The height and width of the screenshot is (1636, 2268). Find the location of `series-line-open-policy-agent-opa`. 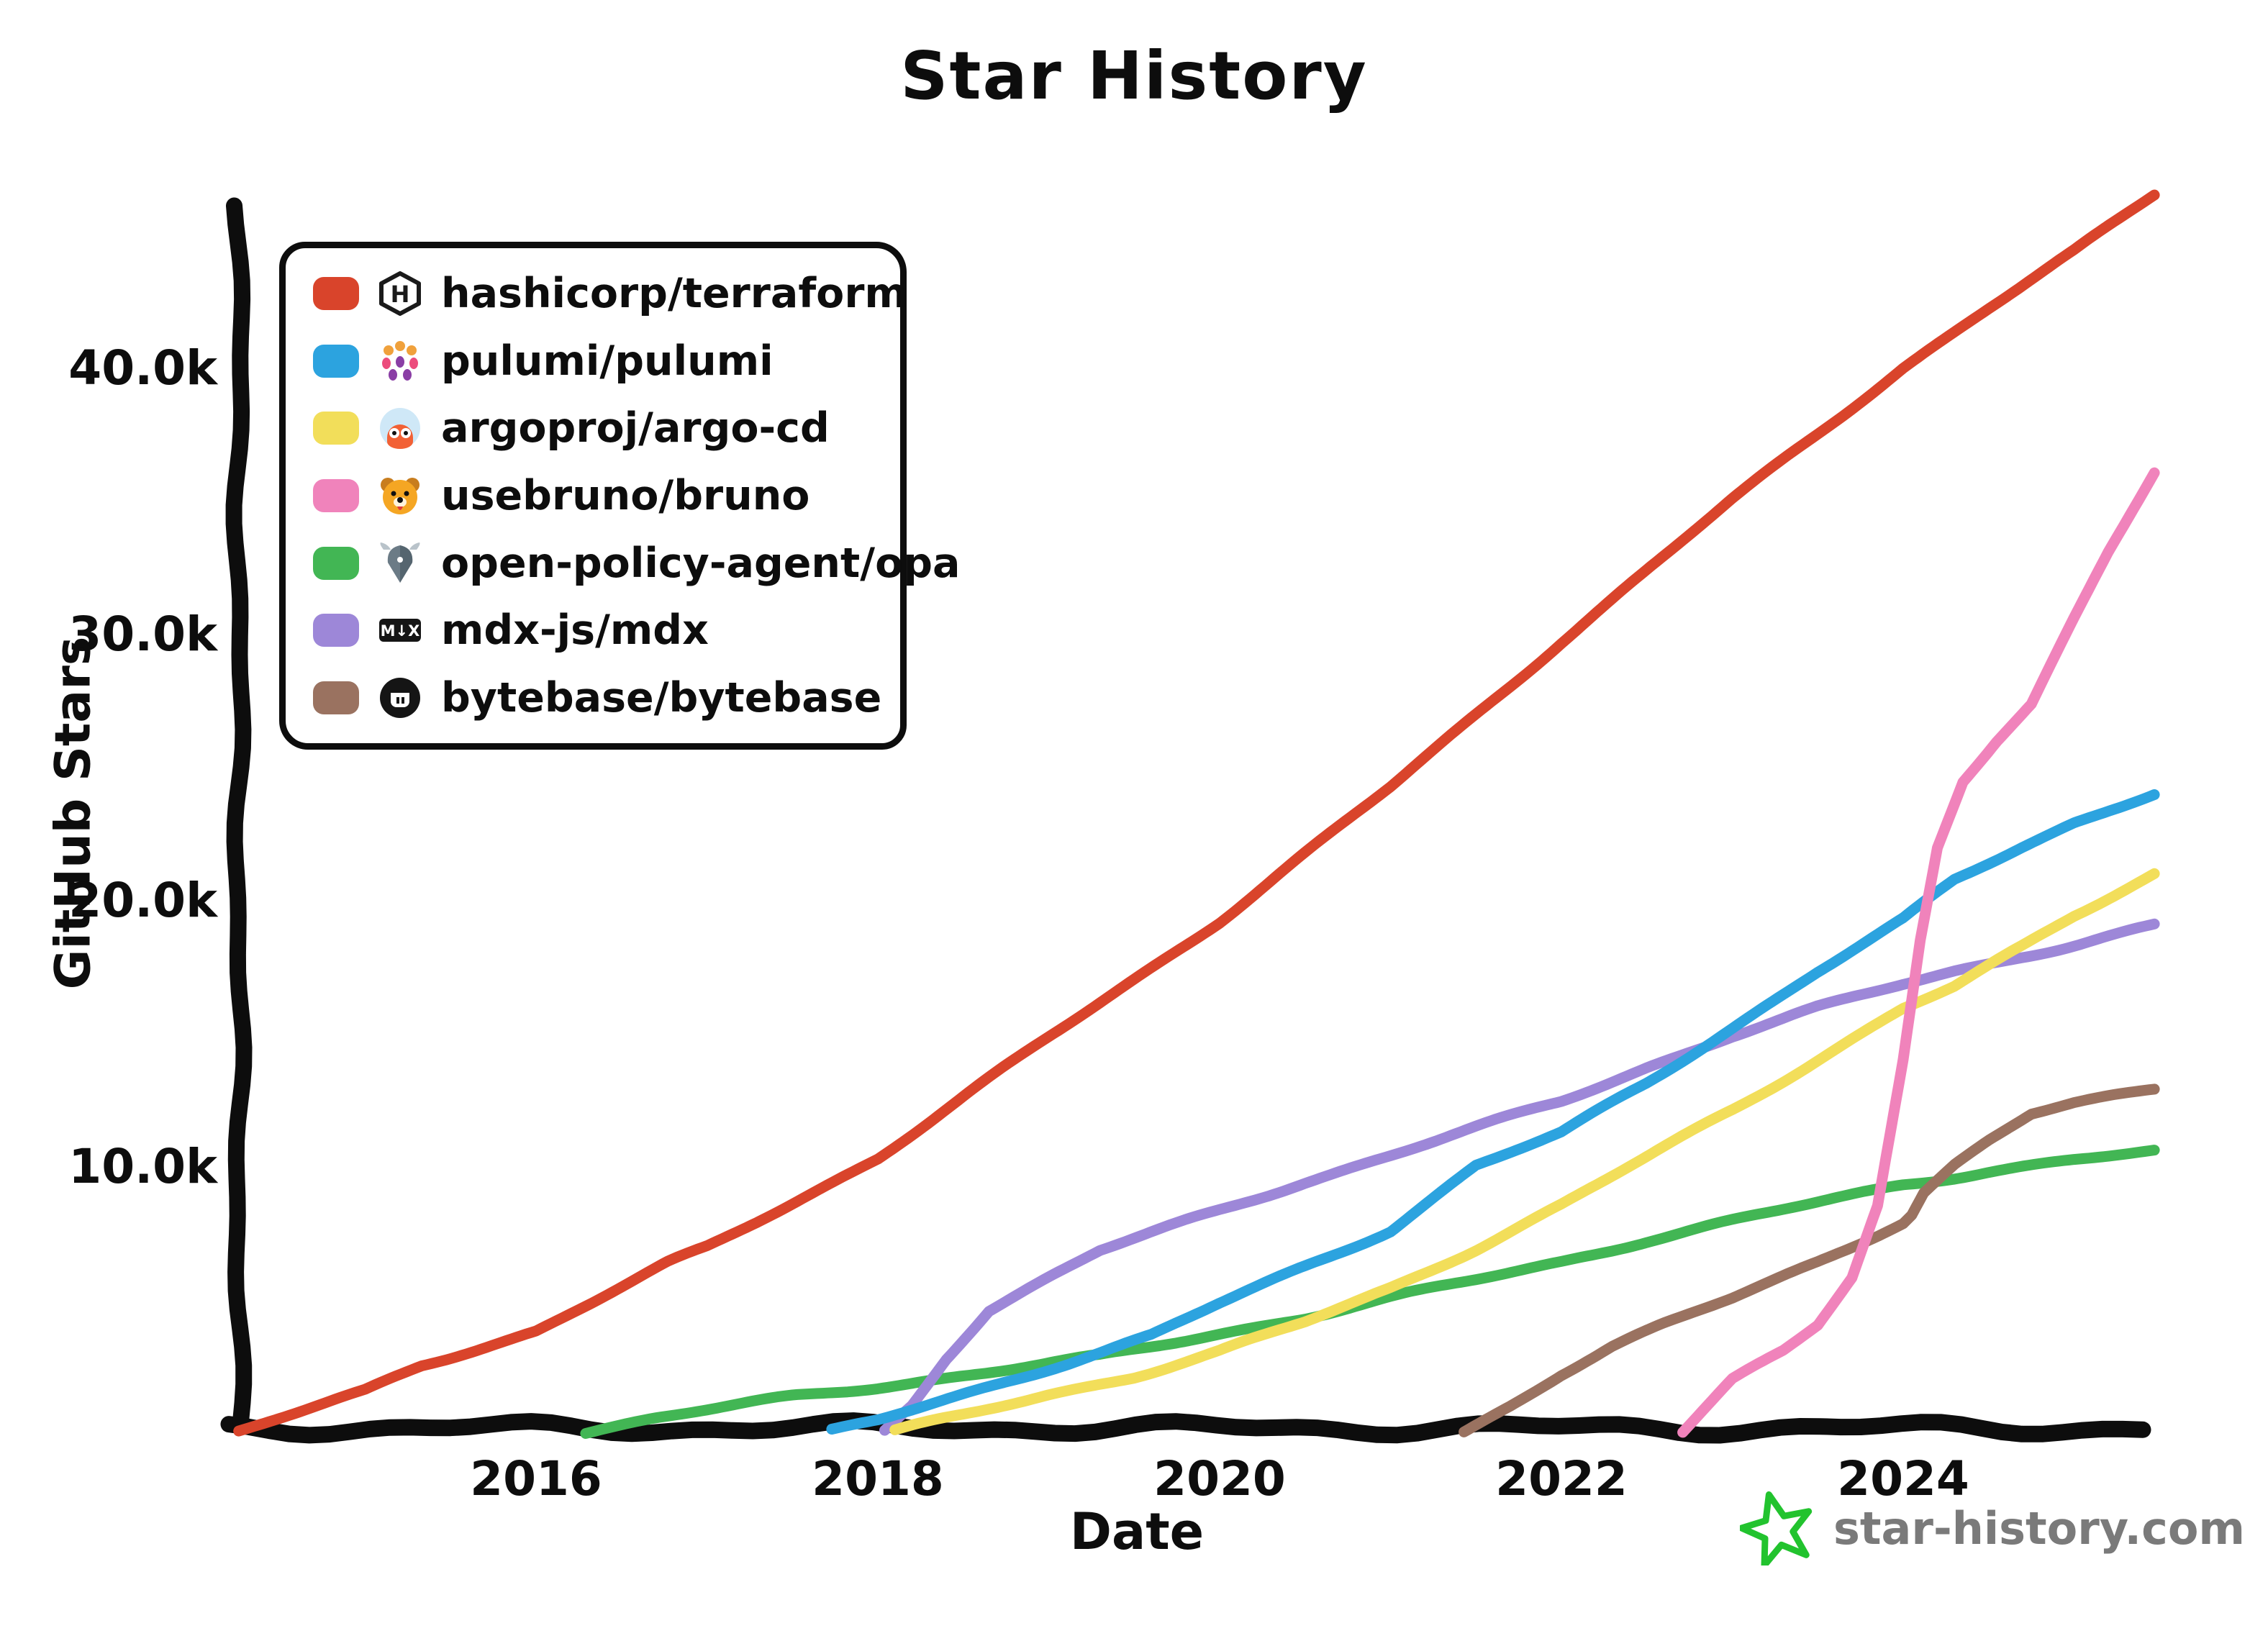

series-line-open-policy-agent-opa is located at coordinates (1370, 1292).